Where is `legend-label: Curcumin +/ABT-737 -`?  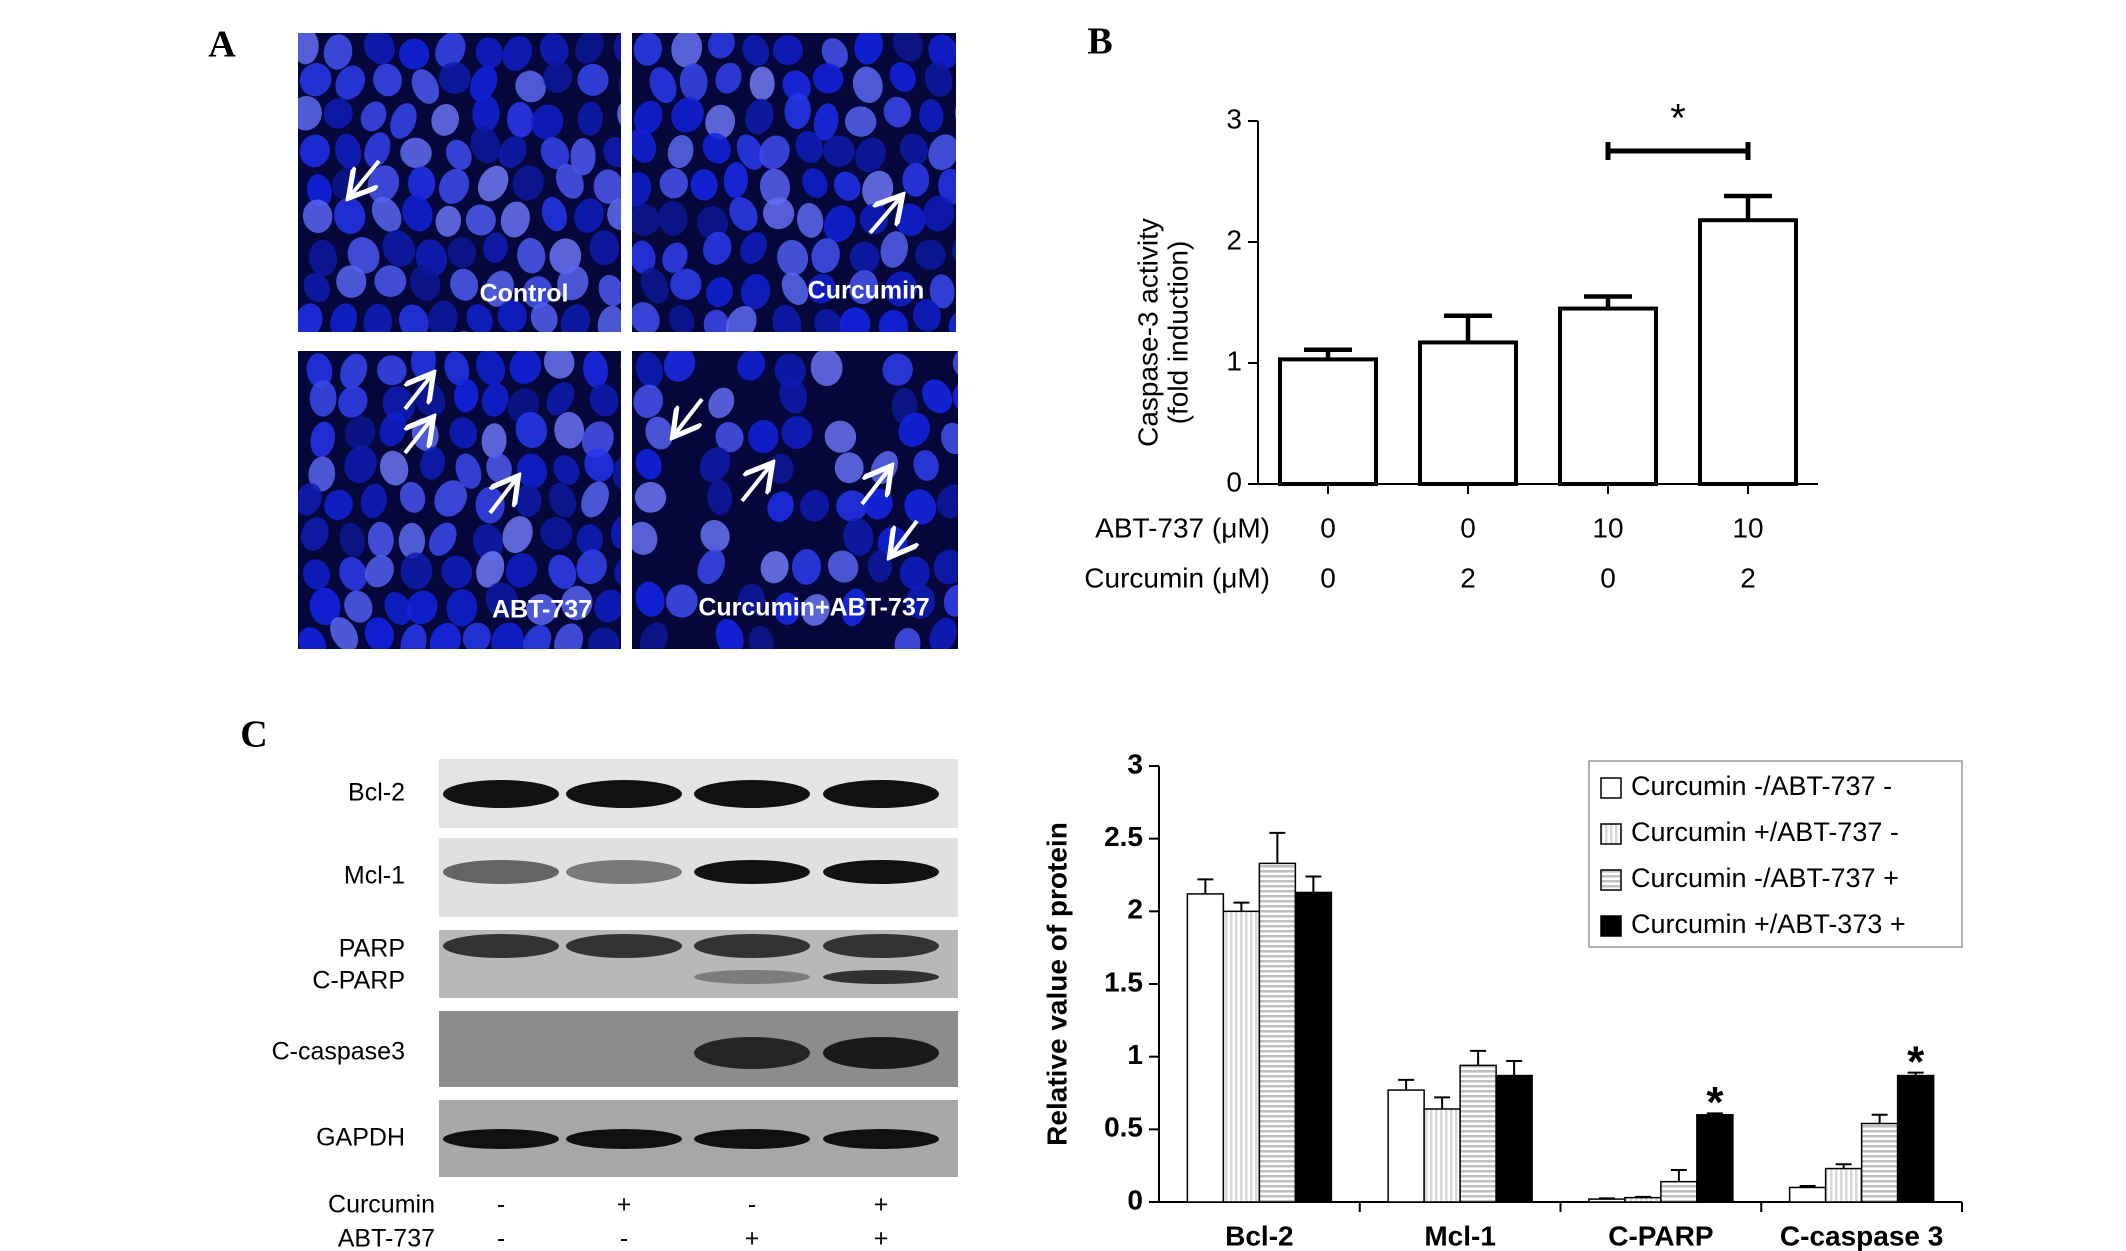 legend-label: Curcumin +/ABT-737 - is located at coordinates (1765, 832).